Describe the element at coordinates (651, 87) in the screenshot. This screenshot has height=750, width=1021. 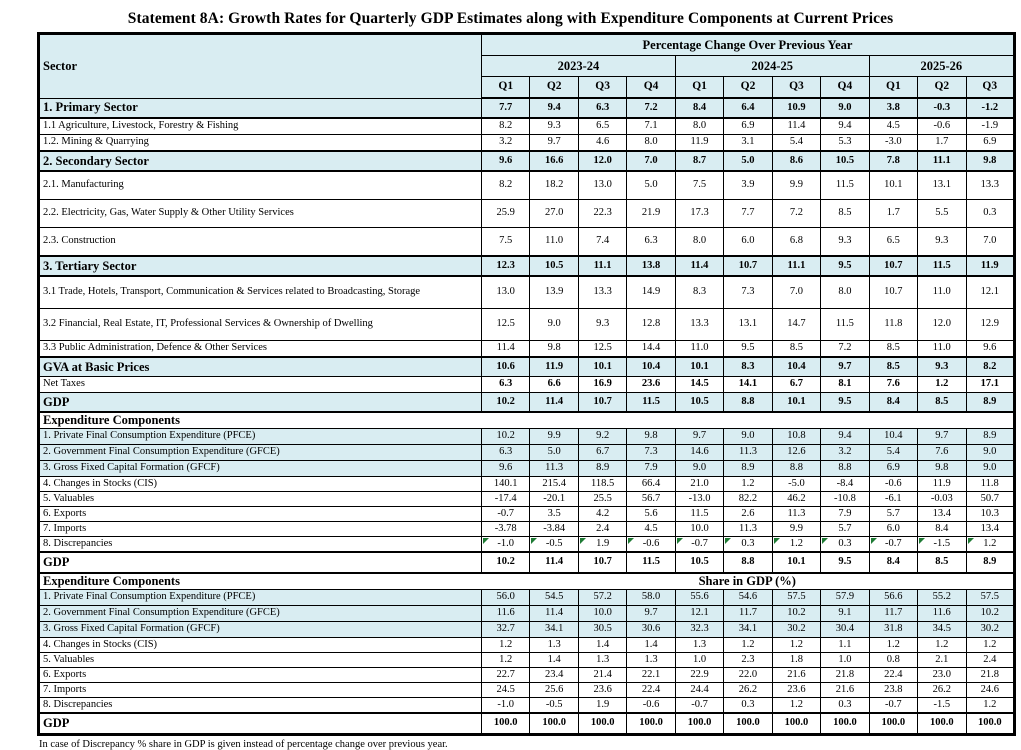
I see `column-header-quarter: Q4` at that location.